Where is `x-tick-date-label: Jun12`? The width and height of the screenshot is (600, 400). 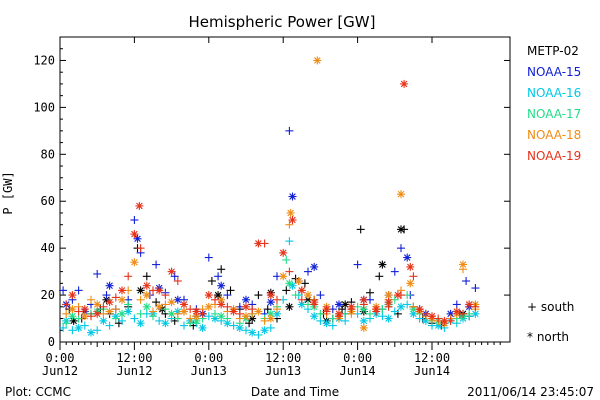 x-tick-date-label: Jun12 is located at coordinates (134, 371).